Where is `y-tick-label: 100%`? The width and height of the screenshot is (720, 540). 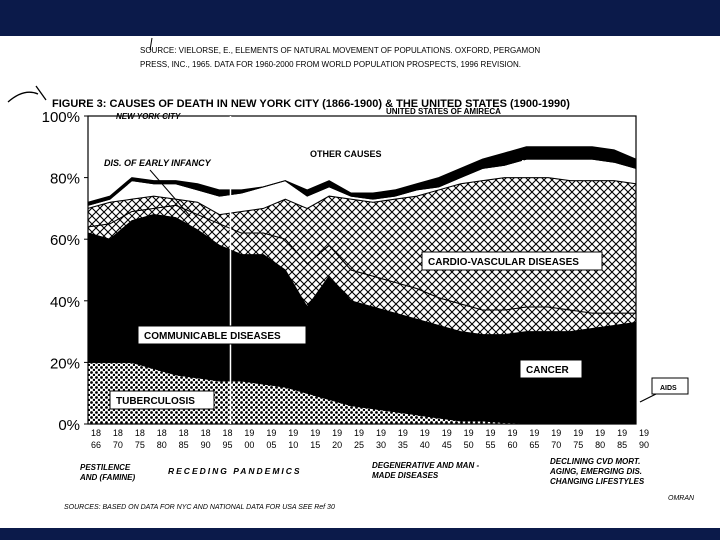
y-tick-label: 100% is located at coordinates (61, 117).